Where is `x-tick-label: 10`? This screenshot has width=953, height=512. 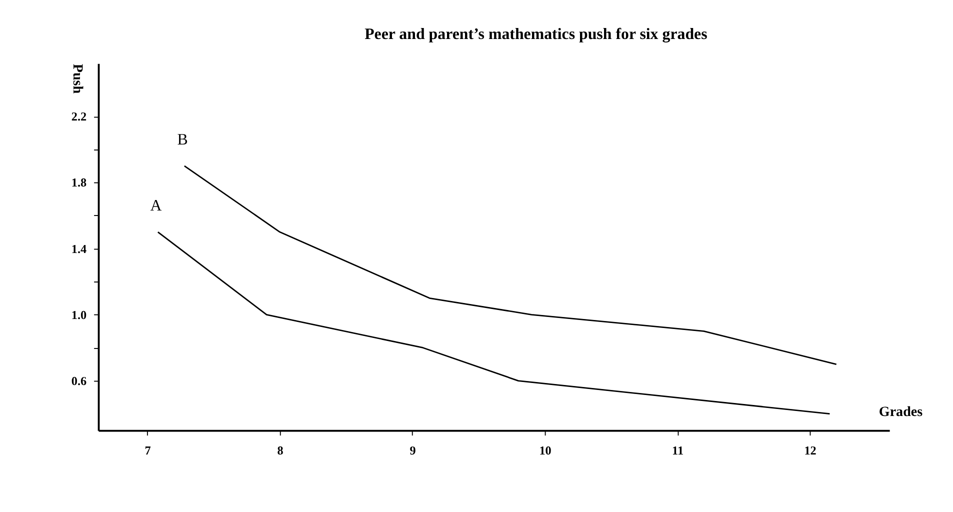 x-tick-label: 10 is located at coordinates (545, 450).